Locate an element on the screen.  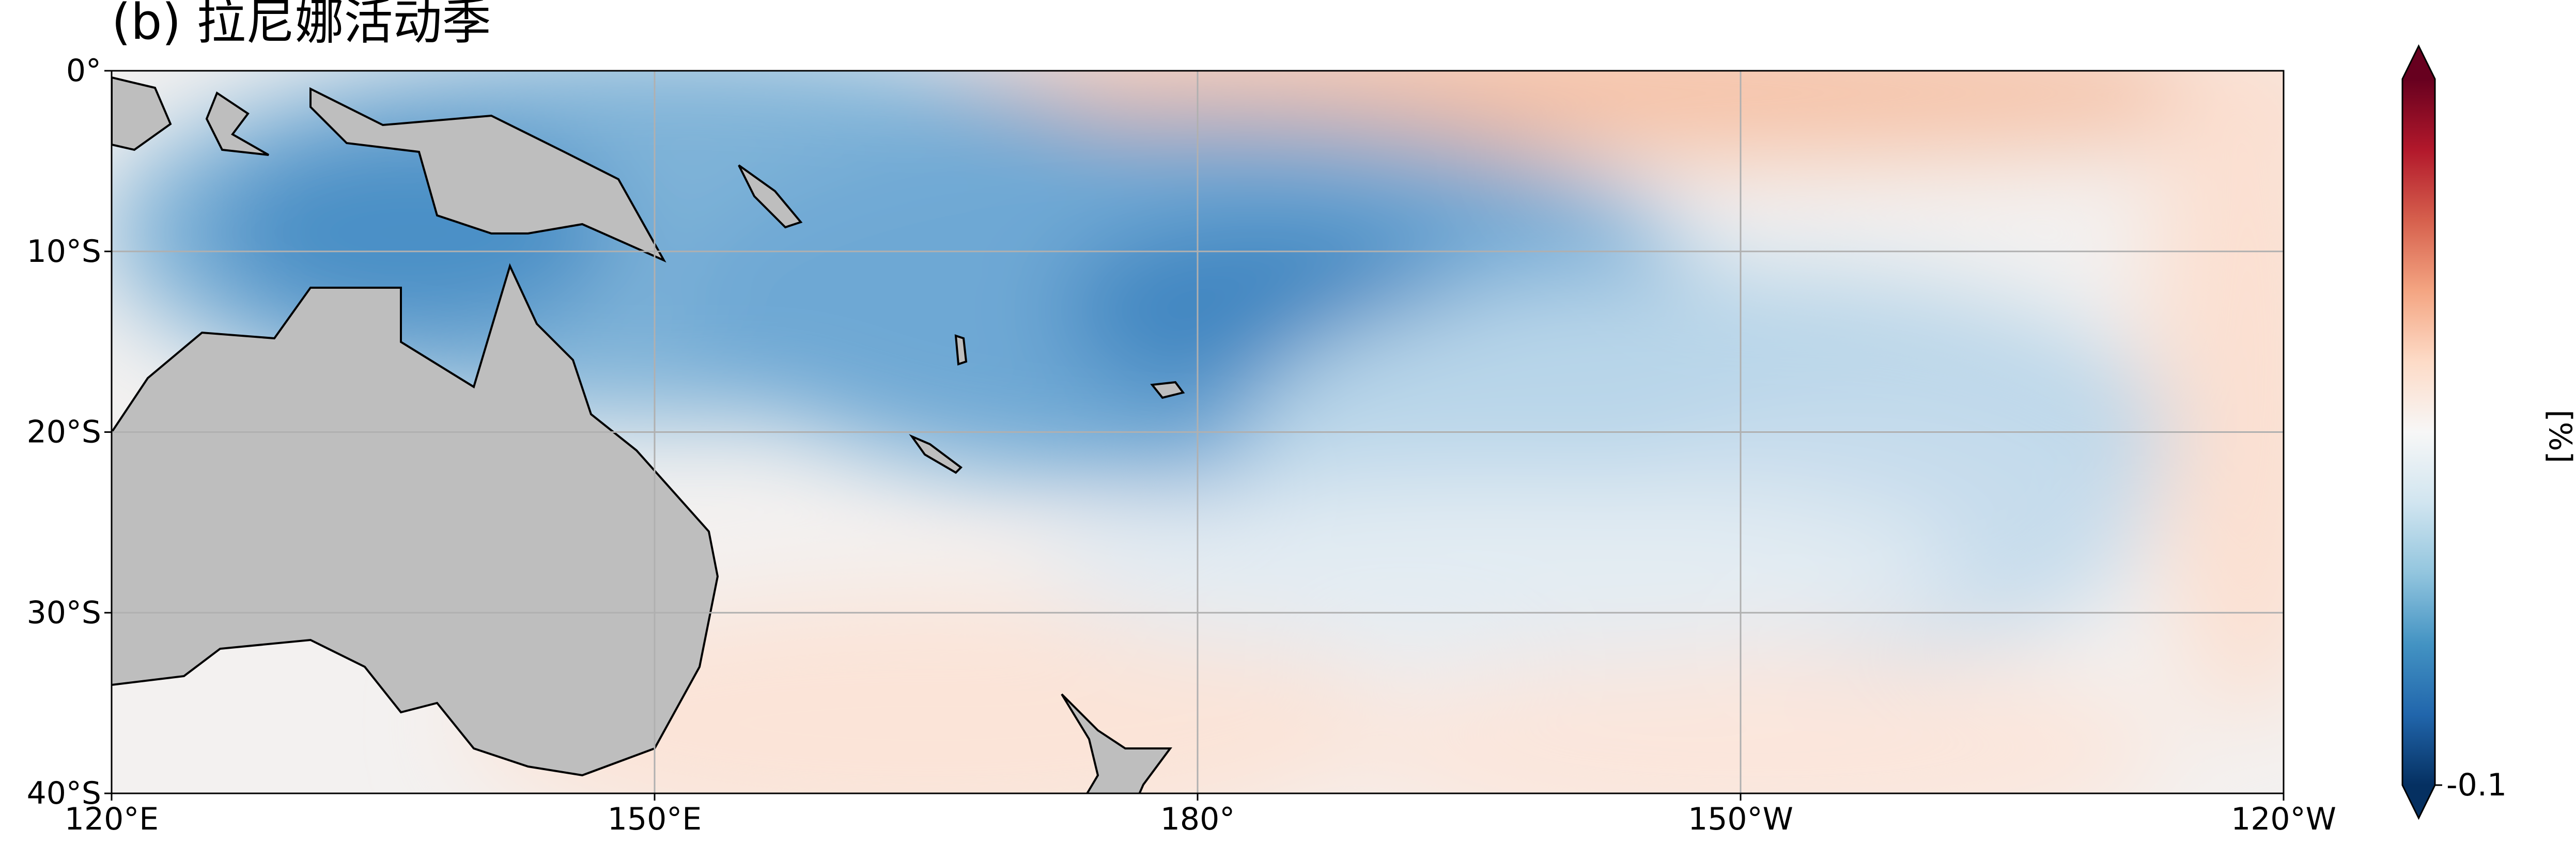
colorbar-extend-top is located at coordinates (2418, 63).